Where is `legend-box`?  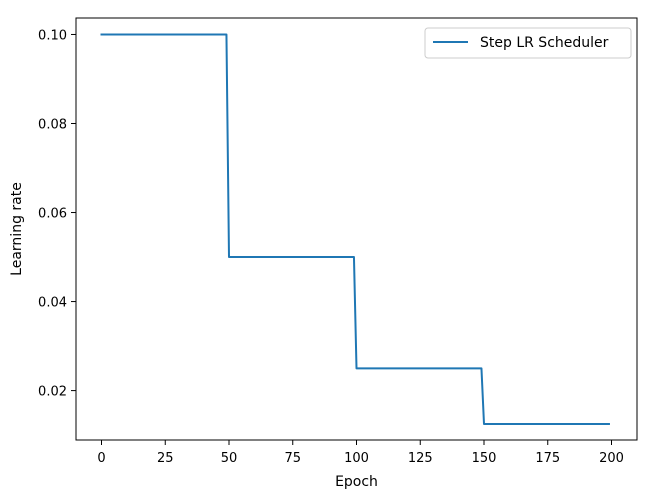
legend-box is located at coordinates (528, 43).